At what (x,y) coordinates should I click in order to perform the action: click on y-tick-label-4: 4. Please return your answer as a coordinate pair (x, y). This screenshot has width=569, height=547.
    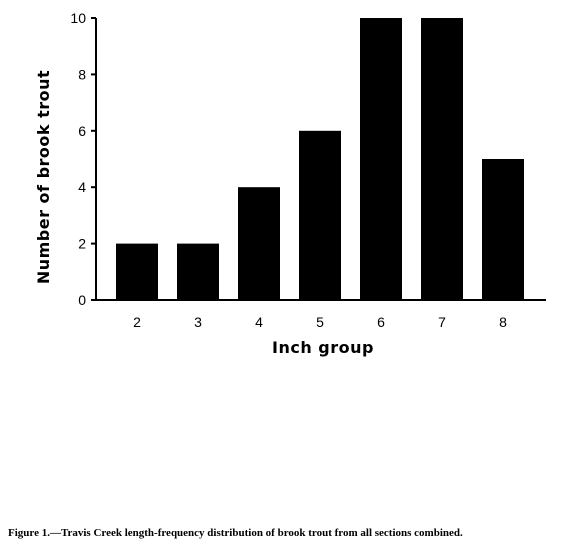
    Looking at the image, I should click on (82, 187).